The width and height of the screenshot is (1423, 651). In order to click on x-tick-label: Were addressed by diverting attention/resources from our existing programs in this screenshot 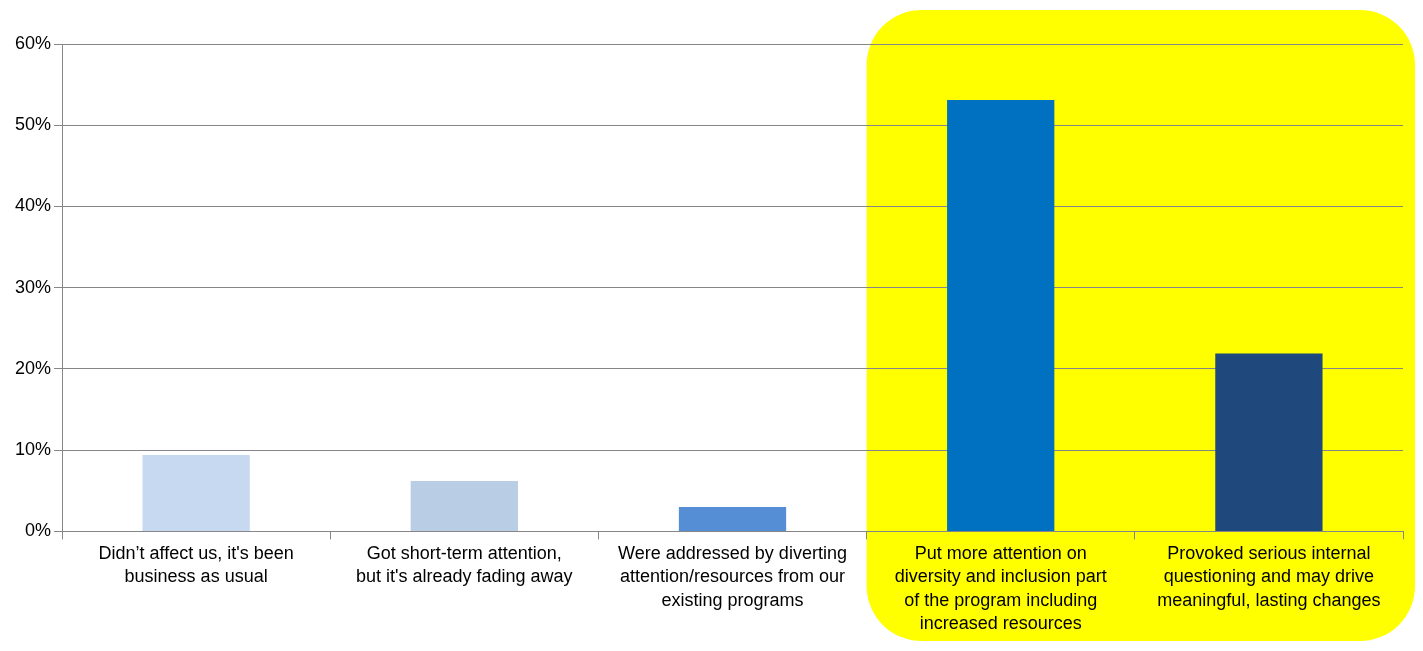, I will do `click(732, 576)`.